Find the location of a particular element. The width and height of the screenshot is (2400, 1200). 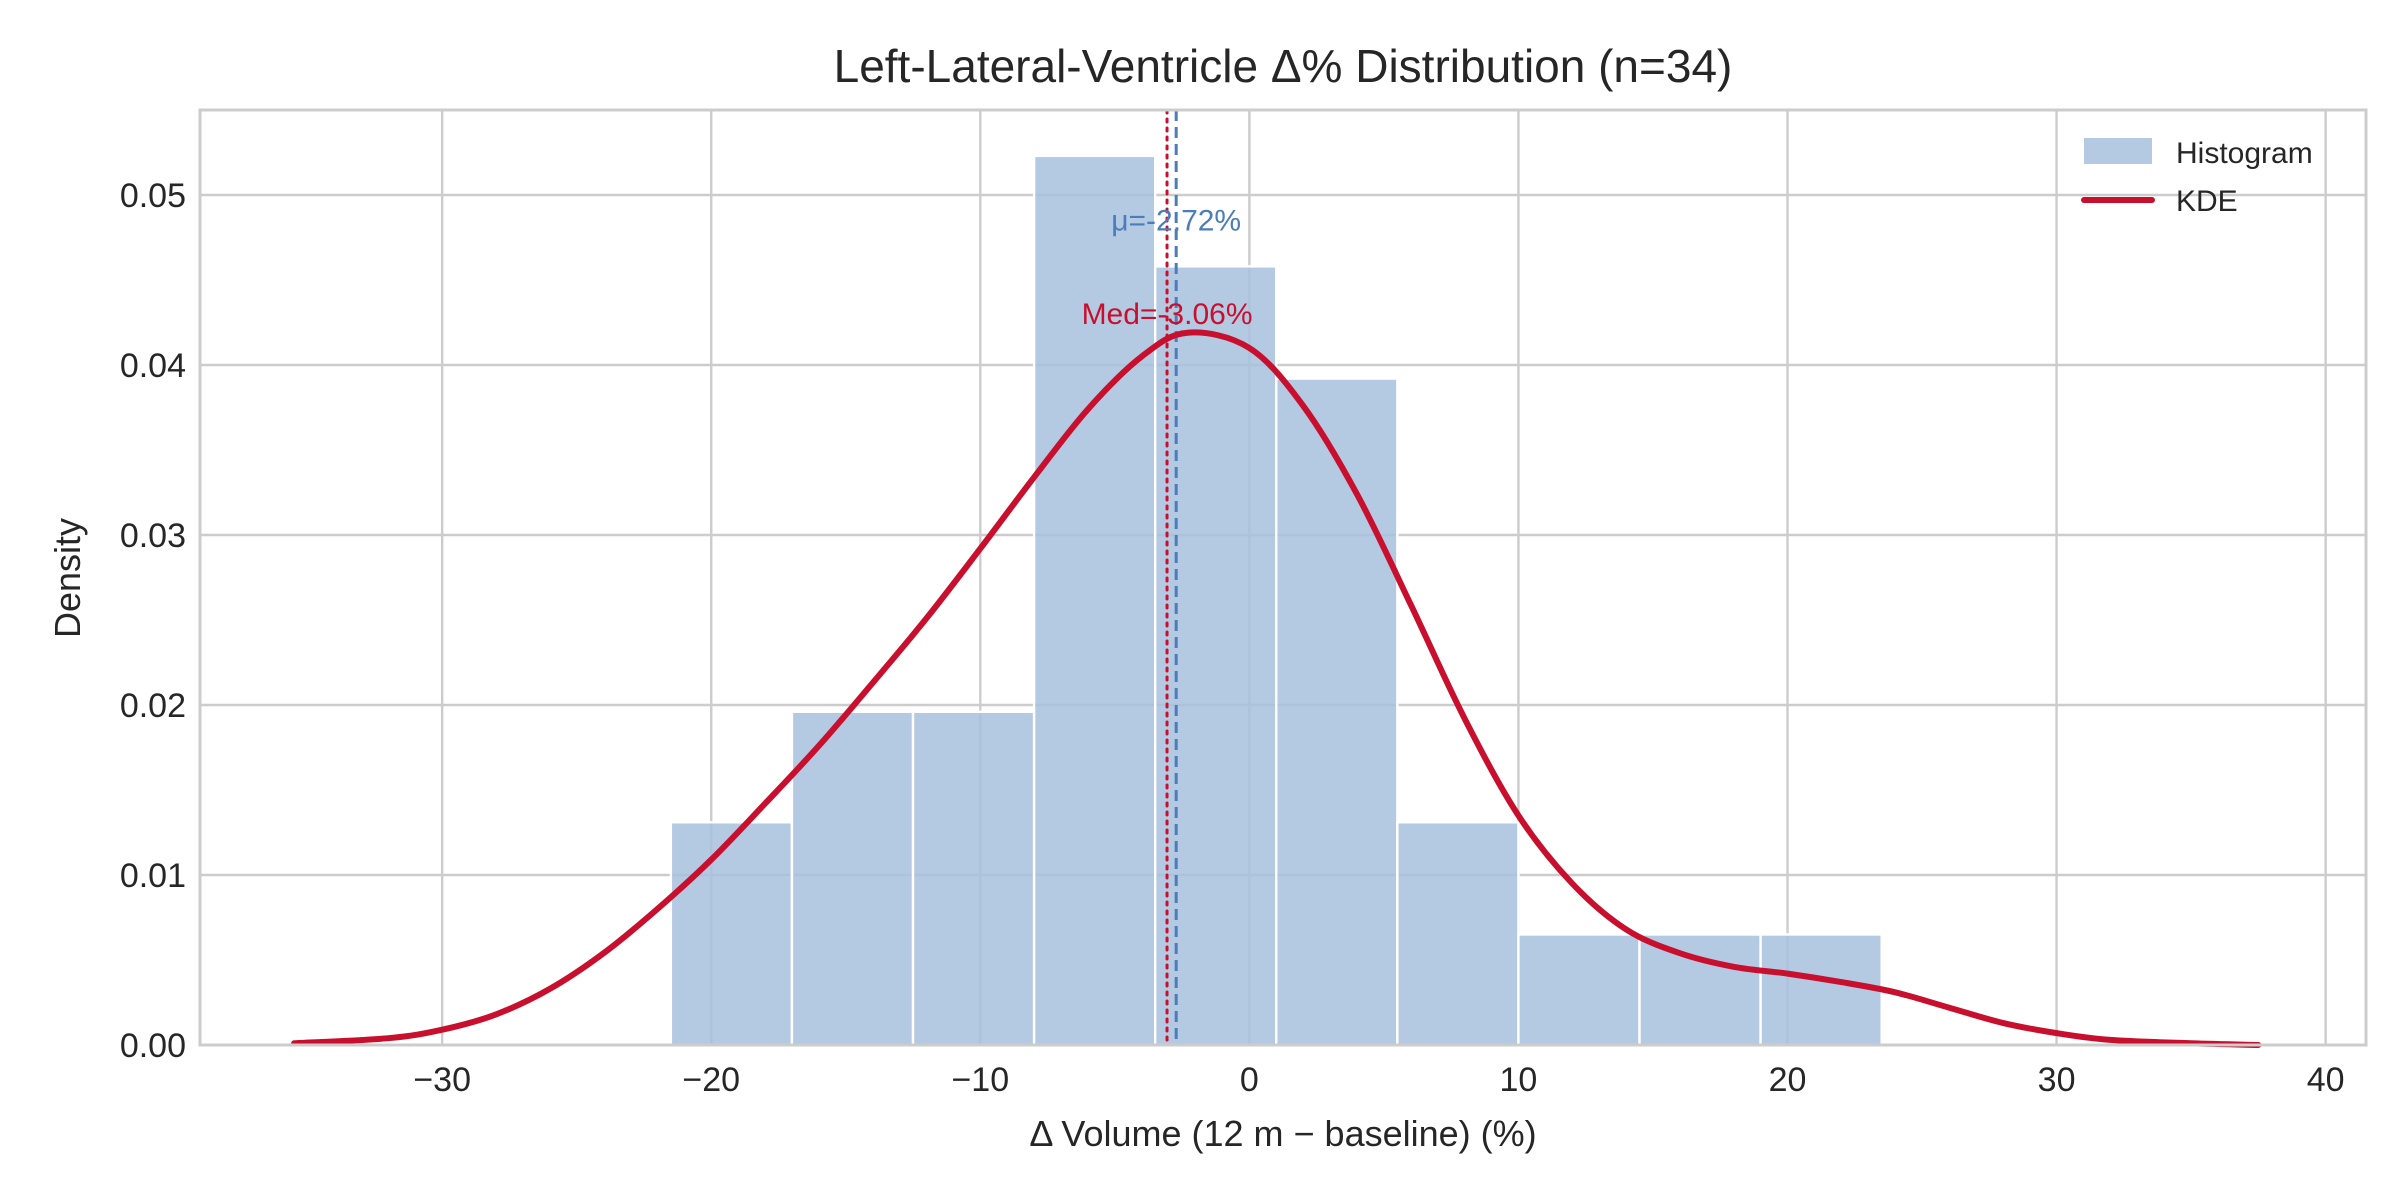

x-axis-label: Δ Volume (12 m − baseline) (%) is located at coordinates (1282, 1133).